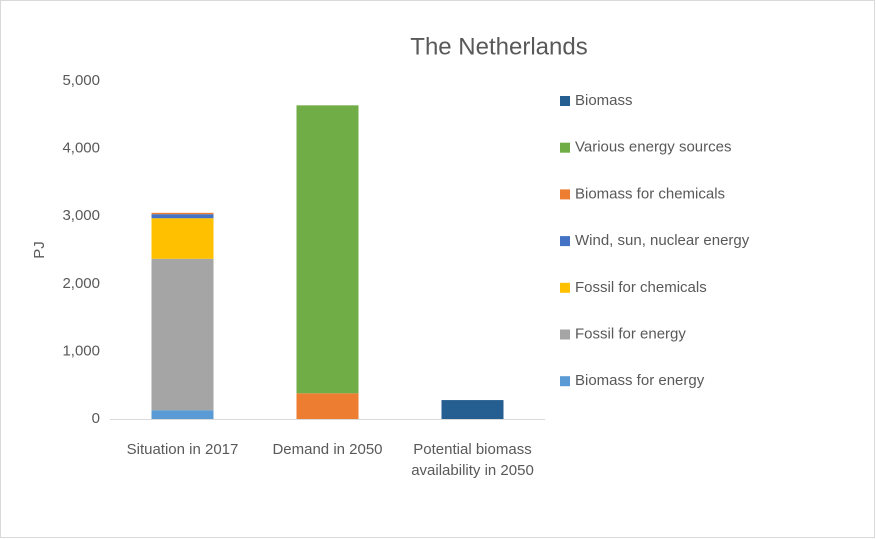  Describe the element at coordinates (641, 287) in the screenshot. I see `legend-label: Fossil for chemicals` at that location.